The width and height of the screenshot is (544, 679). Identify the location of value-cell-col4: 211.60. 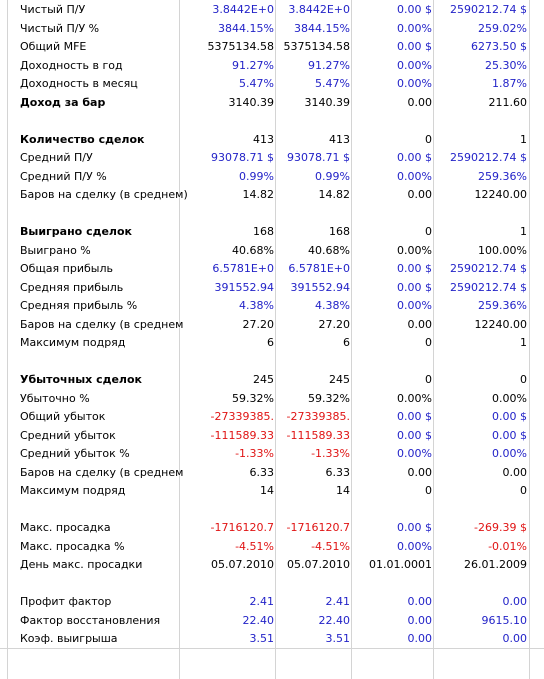
(508, 102).